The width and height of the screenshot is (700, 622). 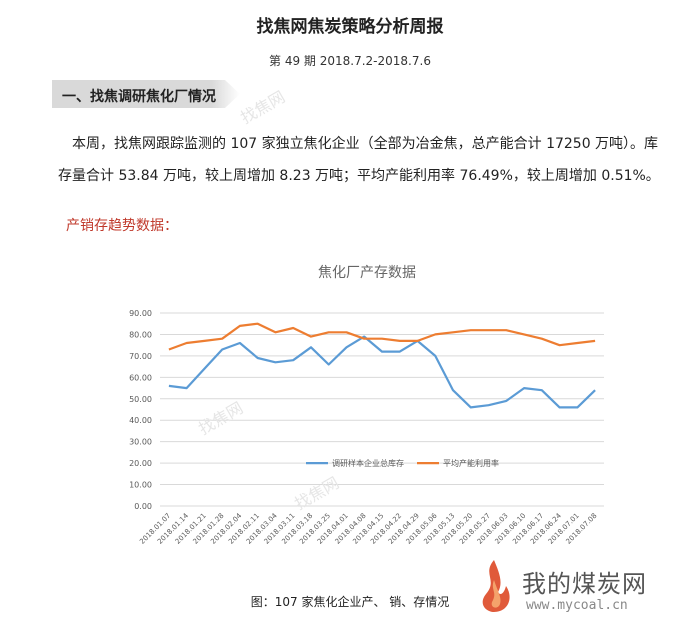 What do you see at coordinates (577, 605) in the screenshot?
I see `brand-url: www.mycoal.cn` at bounding box center [577, 605].